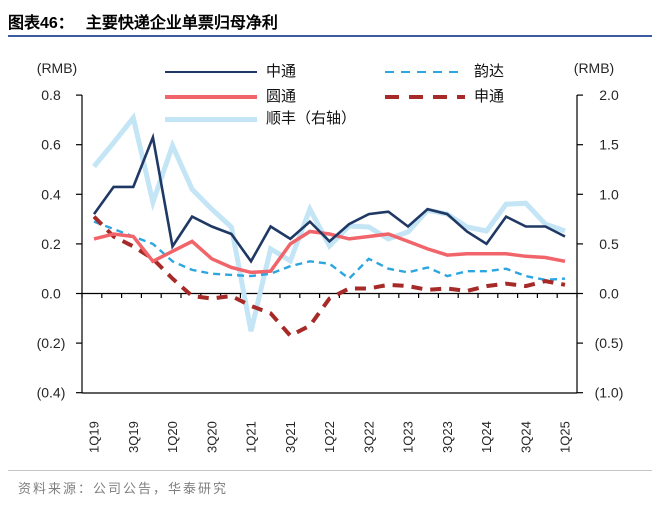 The image size is (660, 505). What do you see at coordinates (211, 97) in the screenshot?
I see `legend-swatch-yto-line` at bounding box center [211, 97].